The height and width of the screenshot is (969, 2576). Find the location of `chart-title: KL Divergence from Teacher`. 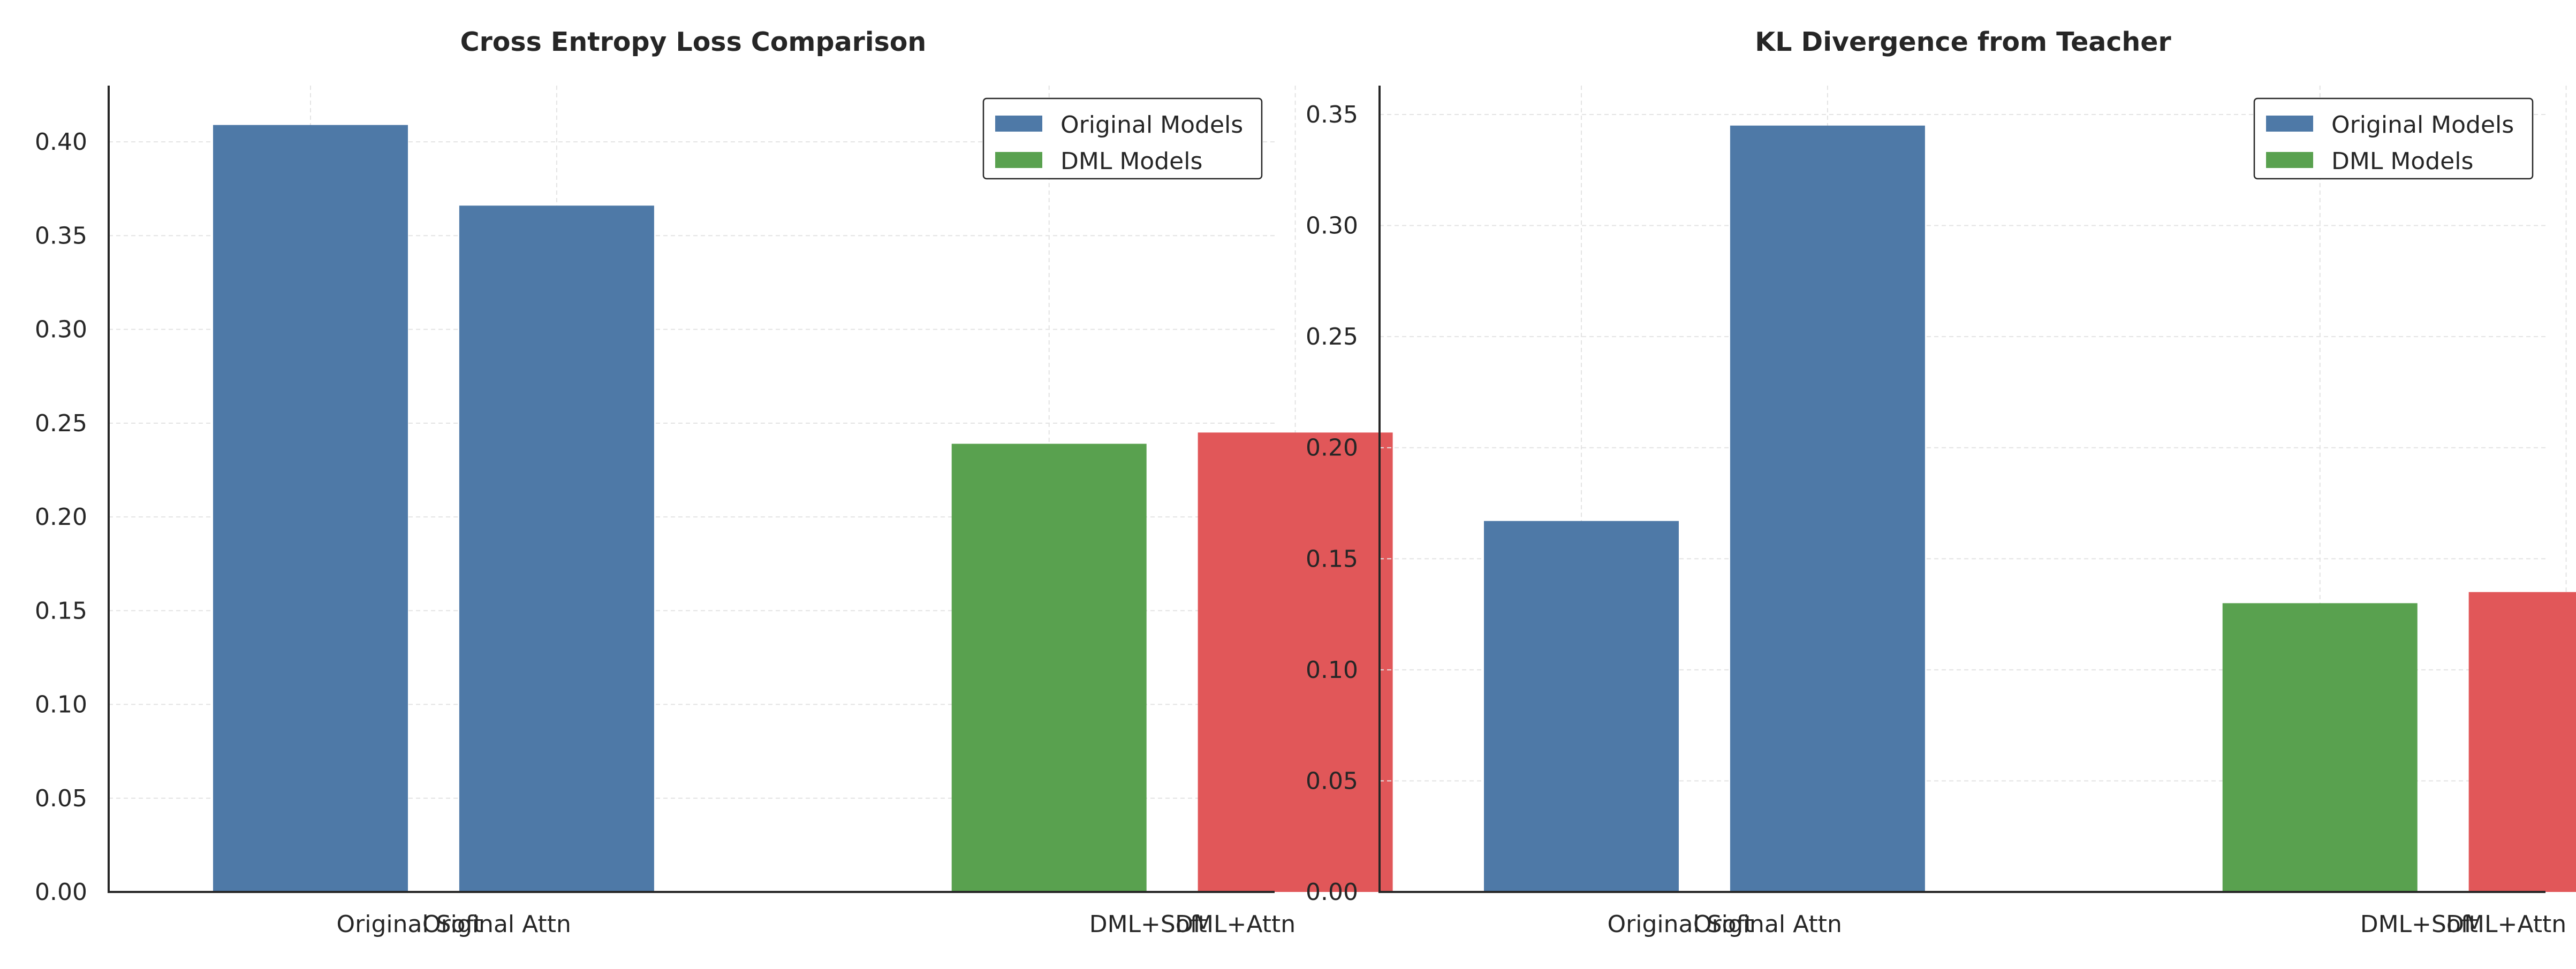

chart-title: KL Divergence from Teacher is located at coordinates (1963, 42).